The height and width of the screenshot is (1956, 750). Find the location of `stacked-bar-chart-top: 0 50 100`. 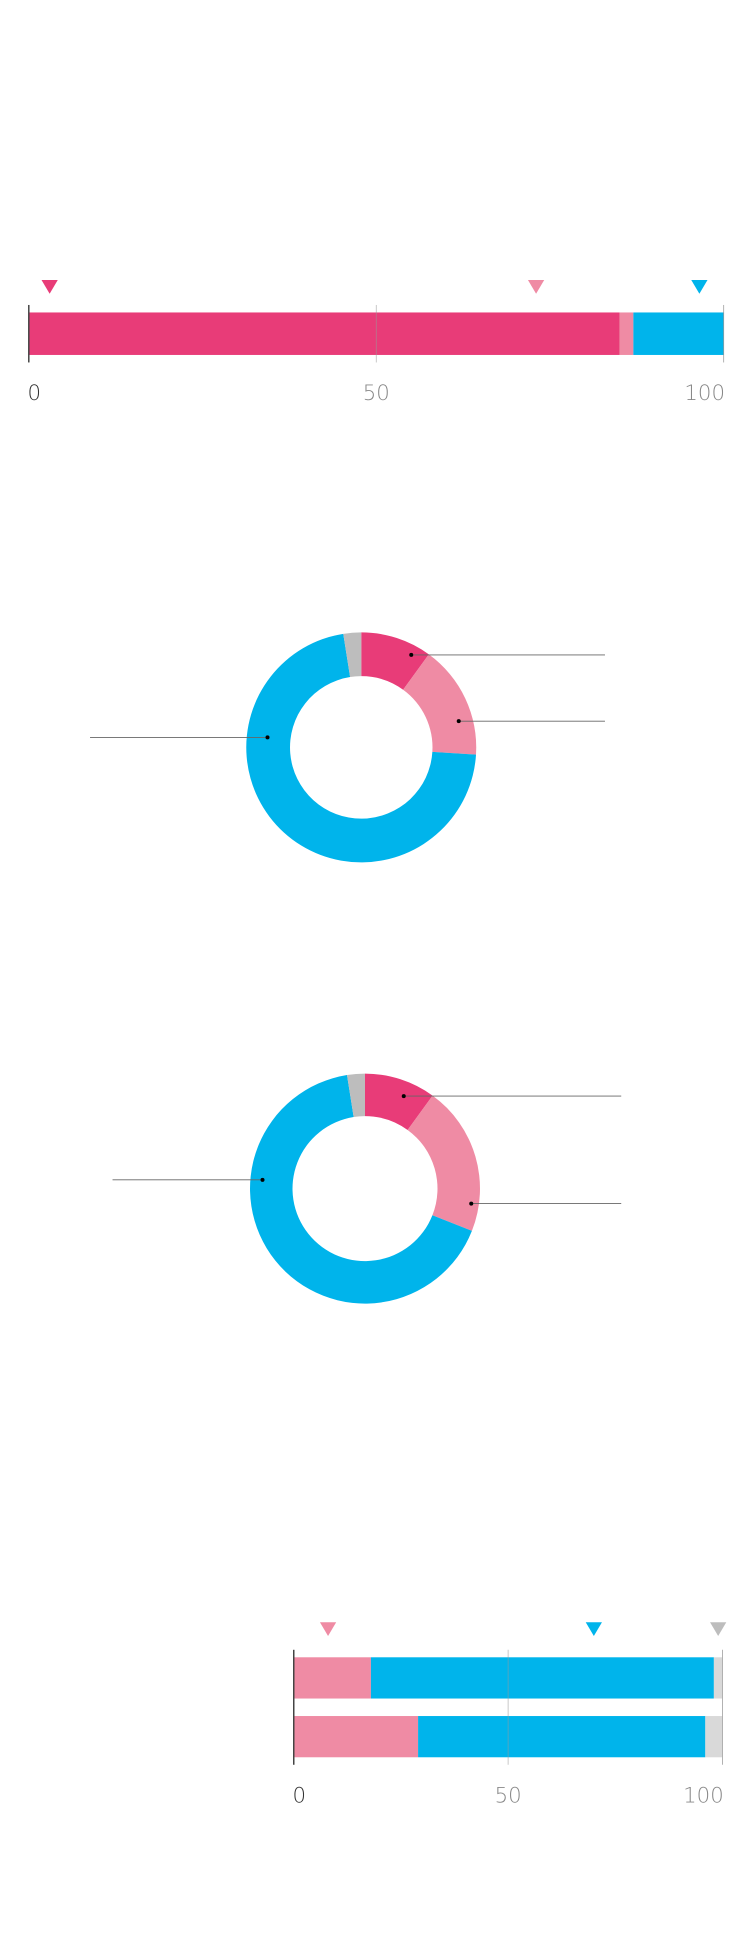

stacked-bar-chart-top: 0 50 100 is located at coordinates (376, 342).